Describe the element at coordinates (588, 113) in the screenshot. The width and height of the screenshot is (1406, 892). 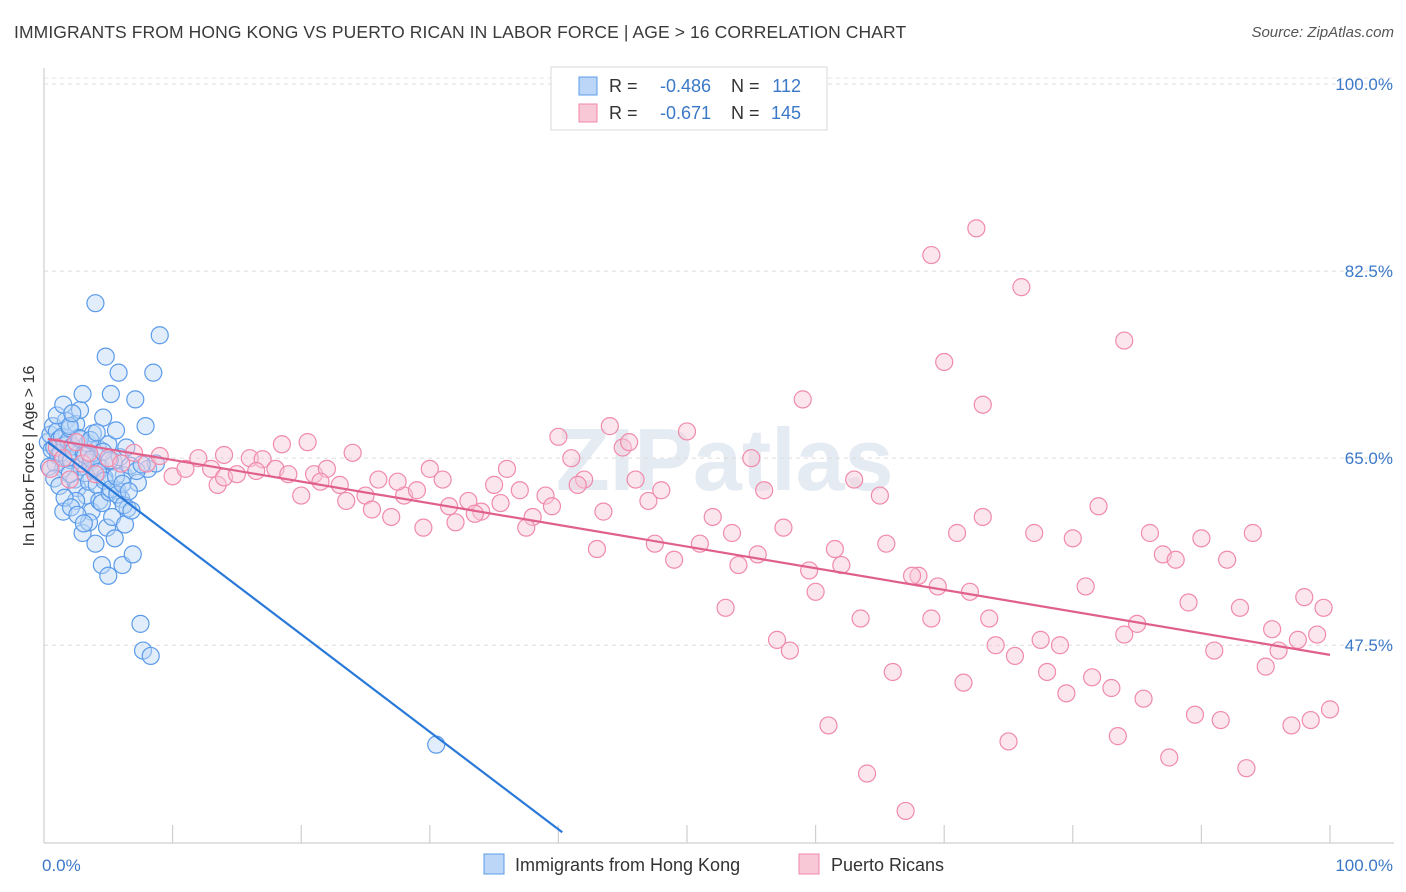
I see `legend-swatch-puerto-rican` at that location.